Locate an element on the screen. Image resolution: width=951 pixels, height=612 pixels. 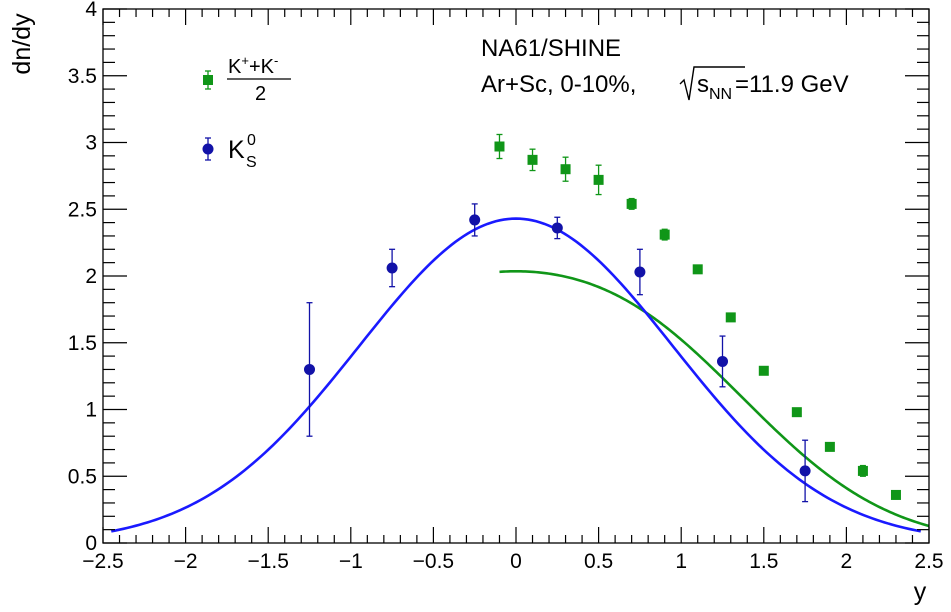
x-tick-label: −2.5 is located at coordinates (102, 561).